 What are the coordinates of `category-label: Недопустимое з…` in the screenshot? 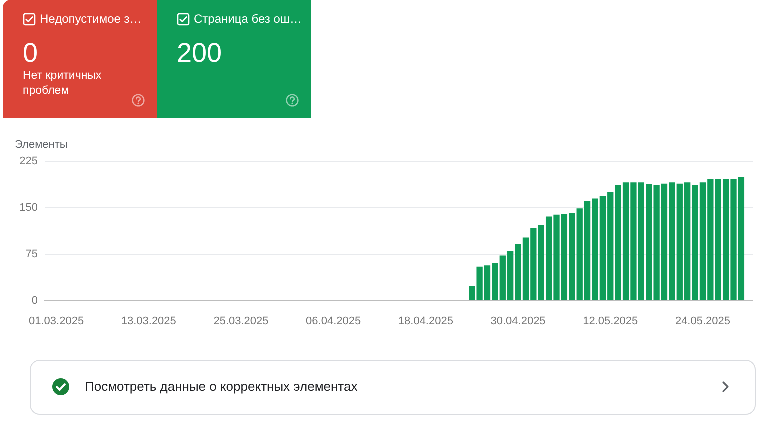 It's located at (91, 19).